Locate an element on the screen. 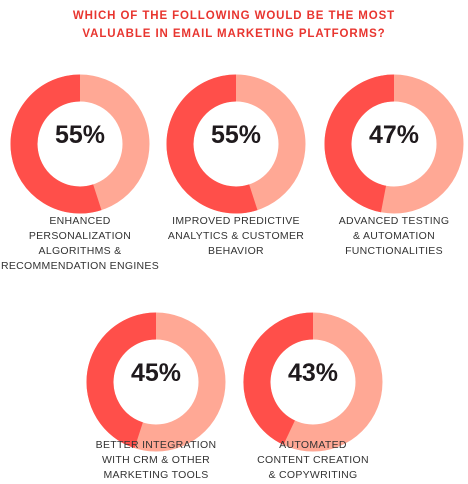 The image size is (468, 484). donut-label-line: ADVANCED TESTING is located at coordinates (394, 221).